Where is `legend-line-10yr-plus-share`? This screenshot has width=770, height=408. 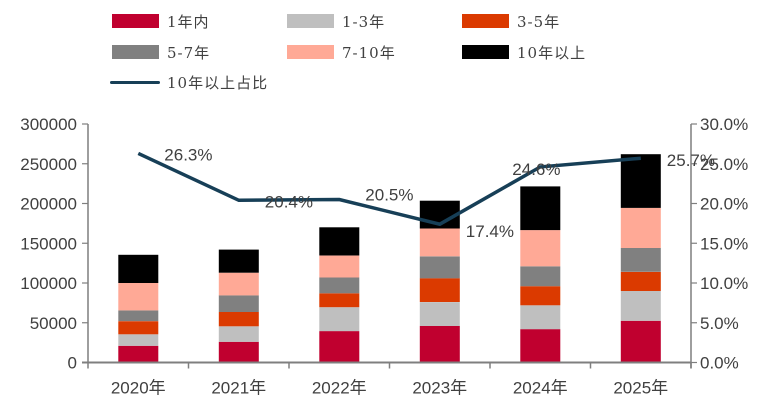
legend-line-10yr-plus-share is located at coordinates (135, 82).